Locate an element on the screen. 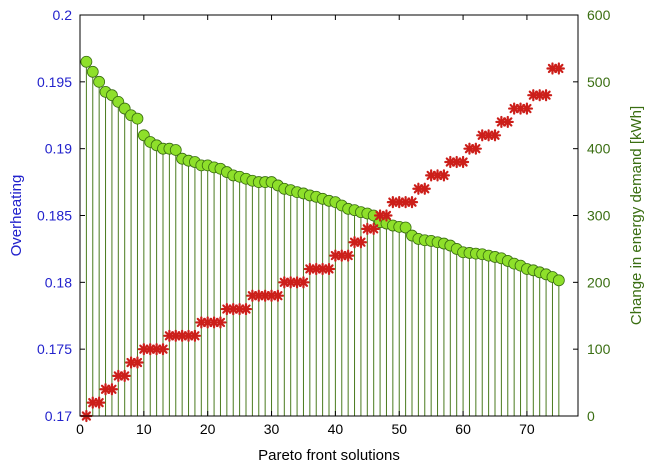 The height and width of the screenshot is (467, 647). y-left-tick-label: 0.17 is located at coordinates (58, 416).